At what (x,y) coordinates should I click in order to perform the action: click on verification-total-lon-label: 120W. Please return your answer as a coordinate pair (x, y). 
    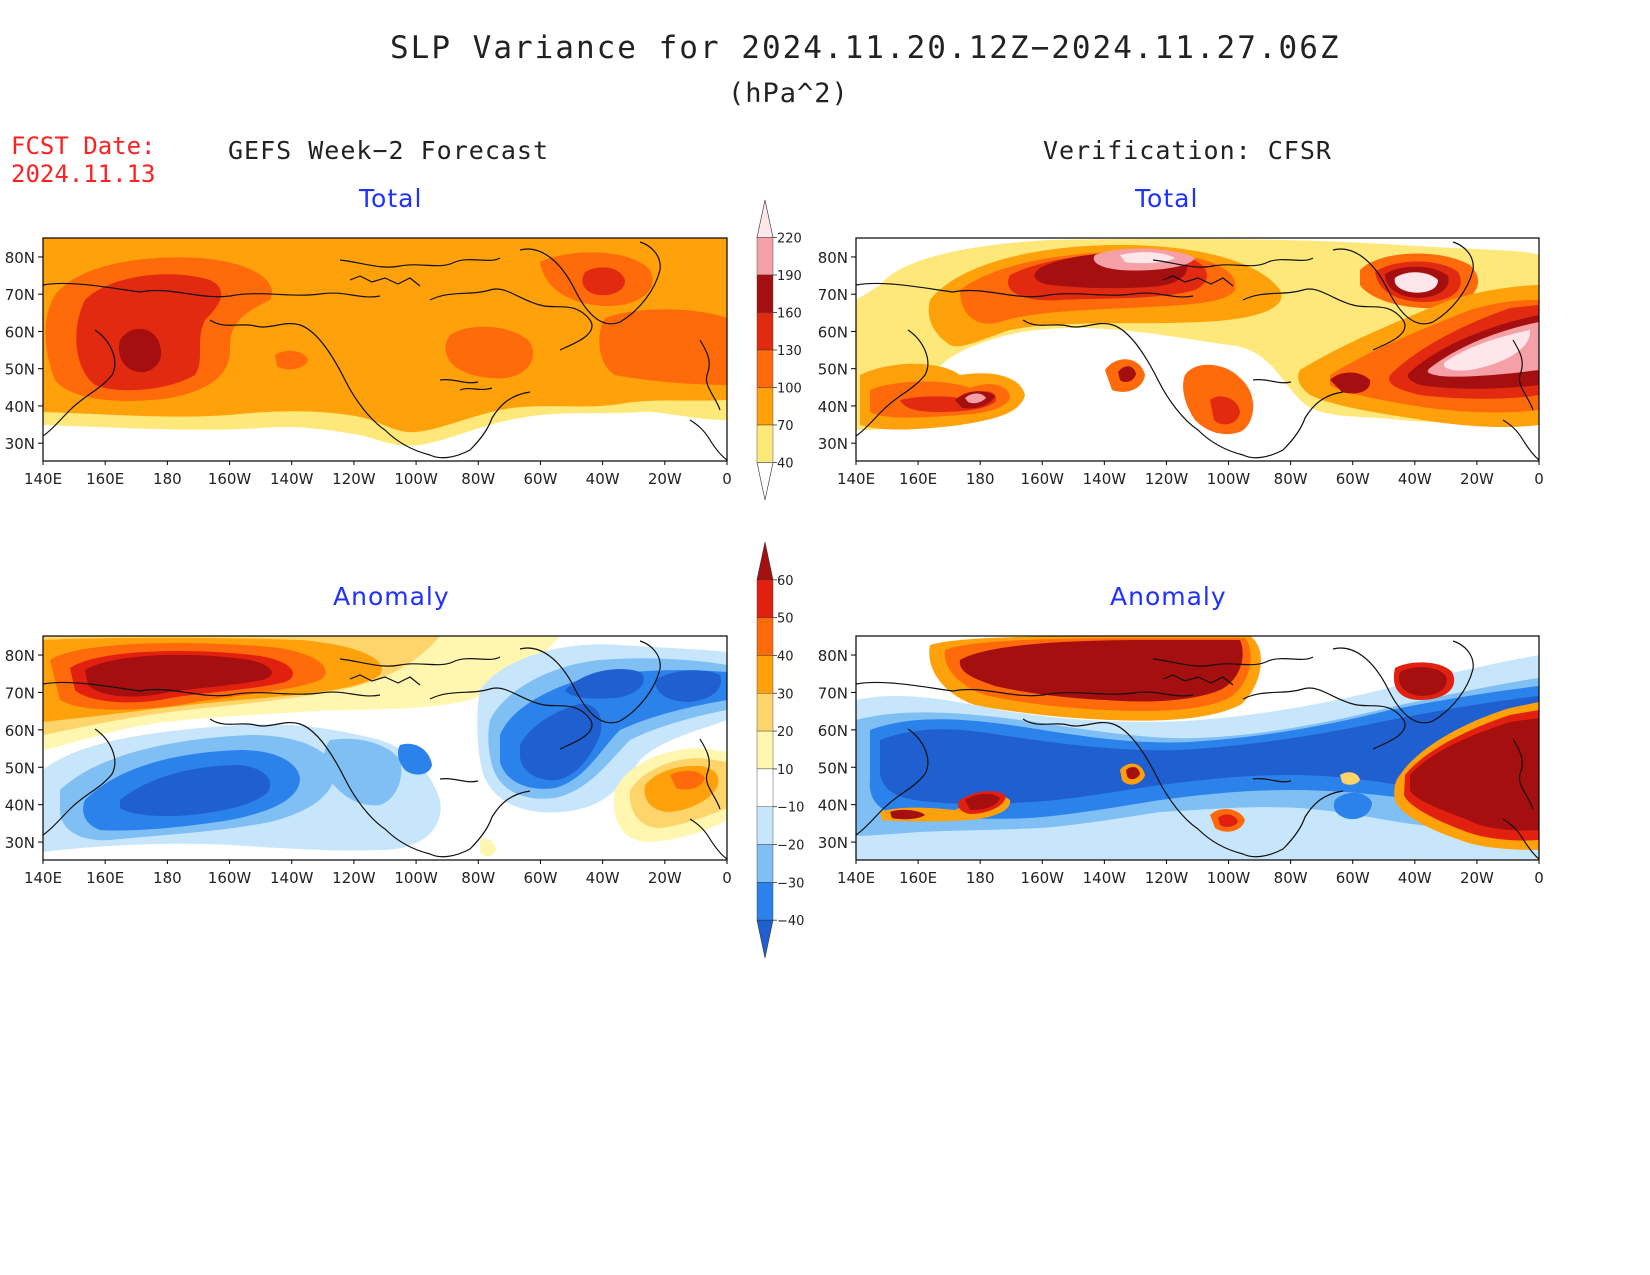
    Looking at the image, I should click on (1167, 479).